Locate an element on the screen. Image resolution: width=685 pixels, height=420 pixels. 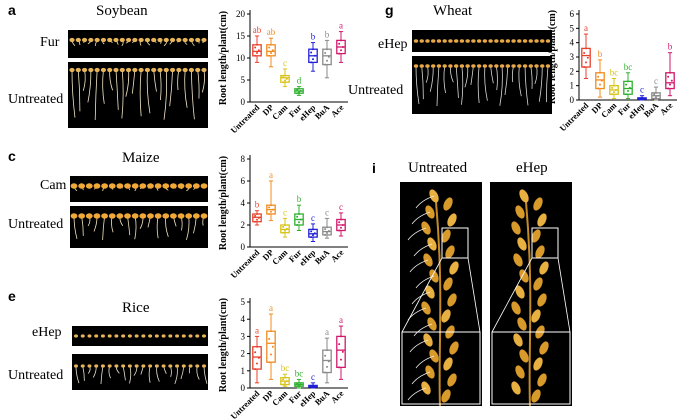
photo-panicle-untreated is located at coordinates (441, 294).